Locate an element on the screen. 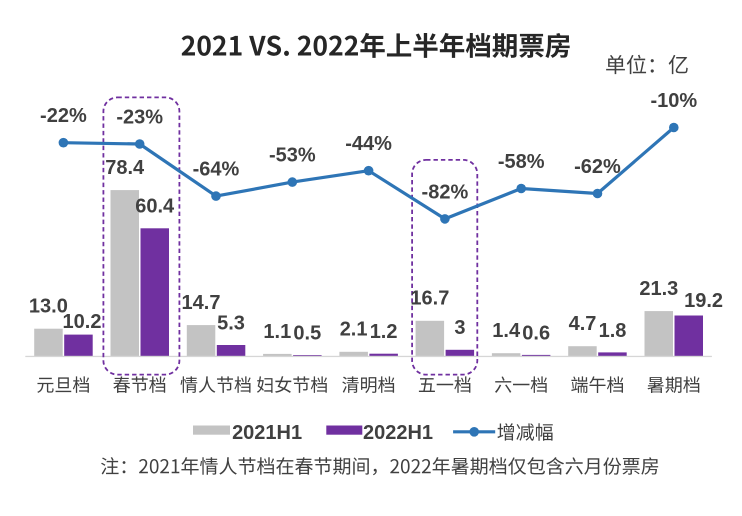 This screenshot has height=516, width=742. svg-text: -58% is located at coordinates (521, 162).